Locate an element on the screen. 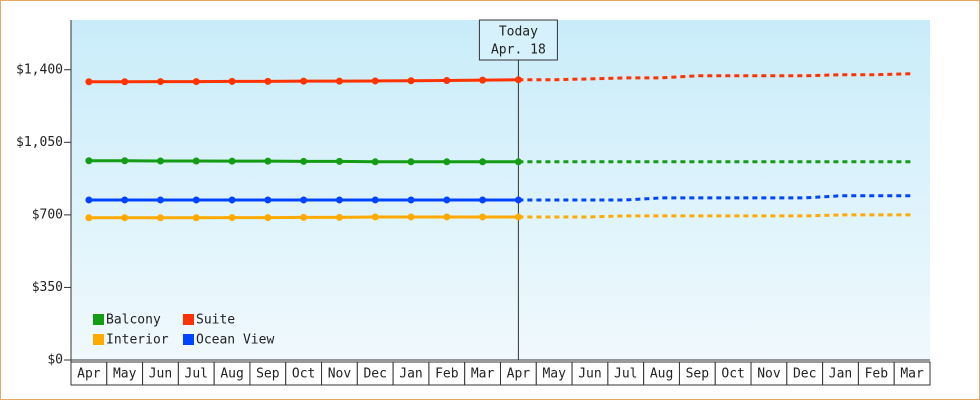  x-tick-cell is located at coordinates (912, 373).